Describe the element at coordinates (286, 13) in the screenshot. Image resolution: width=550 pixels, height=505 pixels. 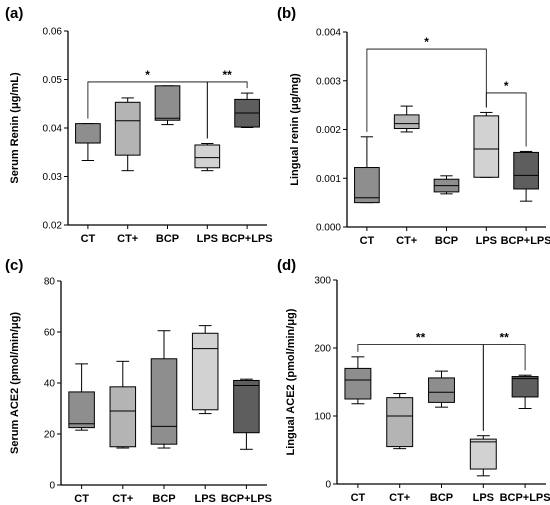
I see `panel-label: (b)` at that location.